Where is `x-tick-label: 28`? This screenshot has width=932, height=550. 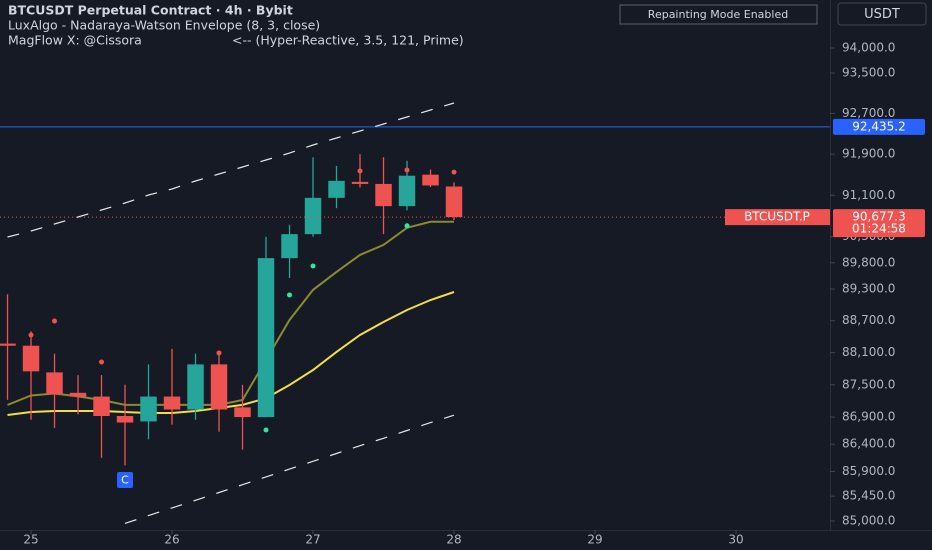
x-tick-label: 28 is located at coordinates (453, 540).